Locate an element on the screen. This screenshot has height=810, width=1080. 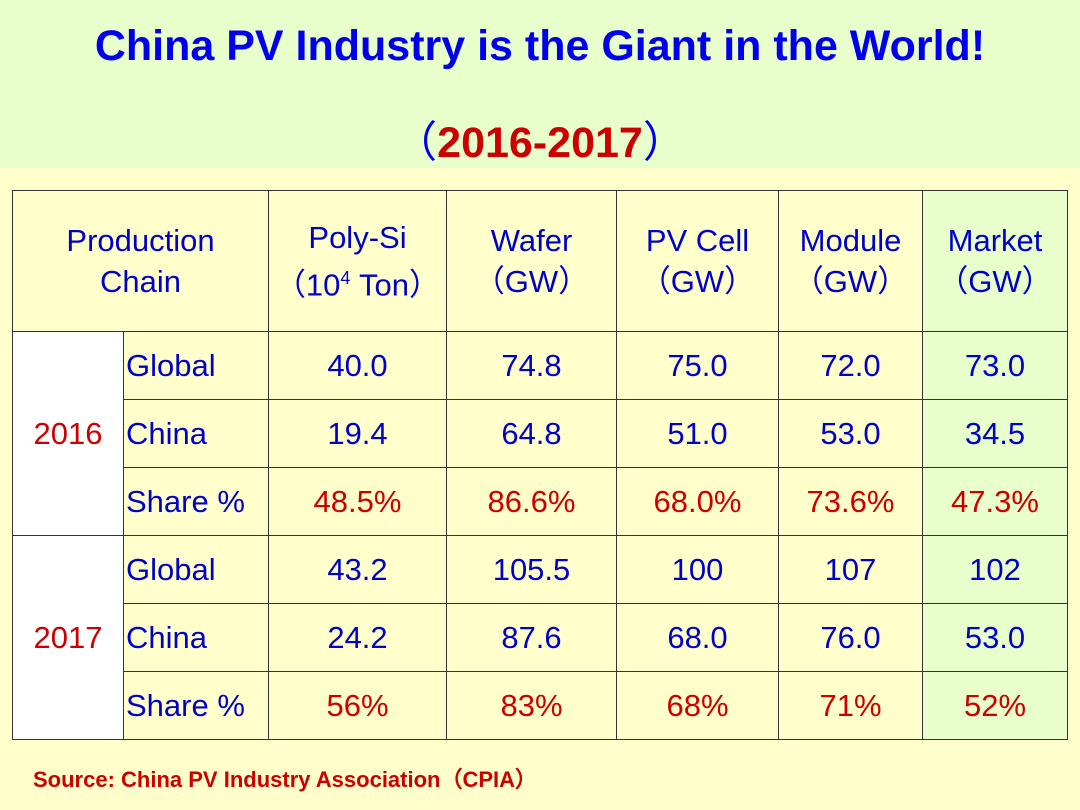
header-pv-cell-name: PV Cell is located at coordinates (697, 240).